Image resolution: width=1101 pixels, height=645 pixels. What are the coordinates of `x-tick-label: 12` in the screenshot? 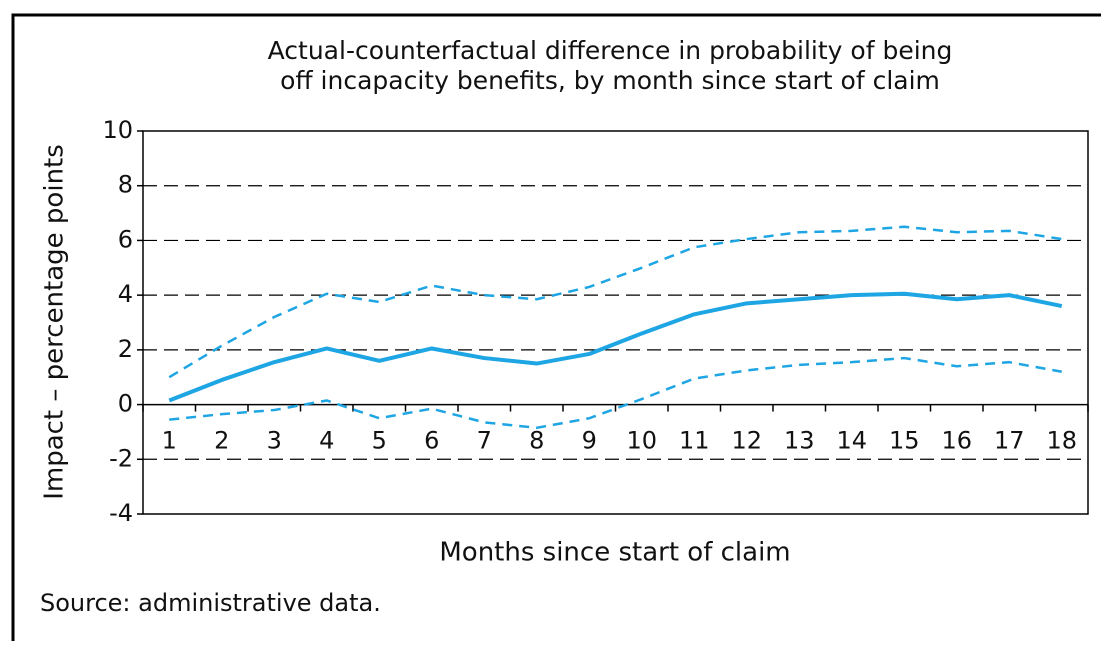 It's located at (746, 441).